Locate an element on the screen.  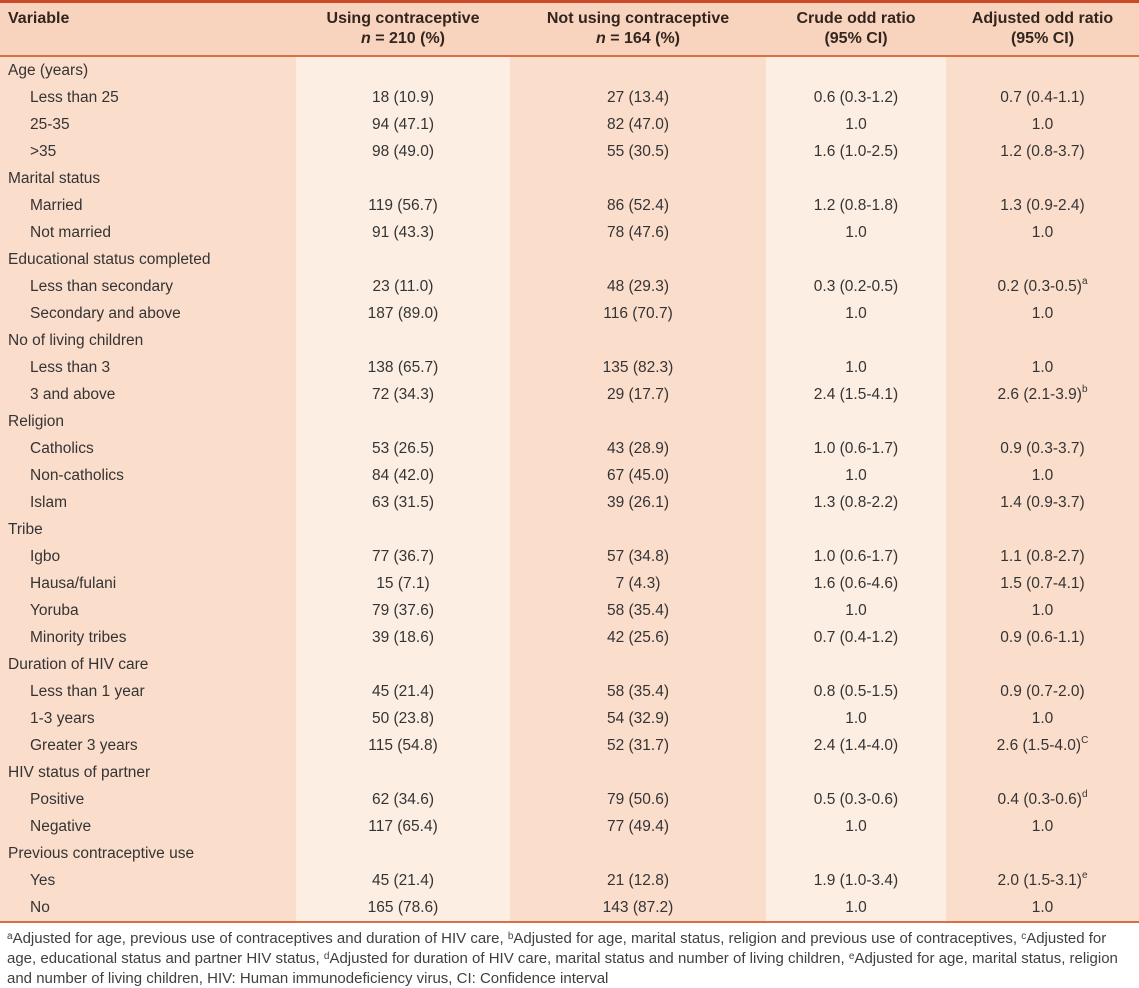
cell-using: 18 (10.9) is located at coordinates (403, 97).